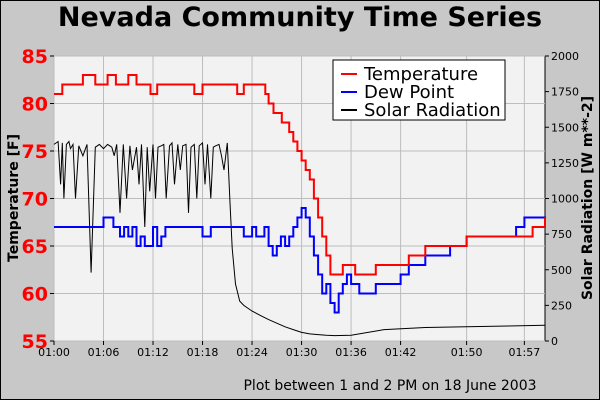 The image size is (600, 400). Describe the element at coordinates (35, 152) in the screenshot. I see `left-tick-label: 75` at that location.